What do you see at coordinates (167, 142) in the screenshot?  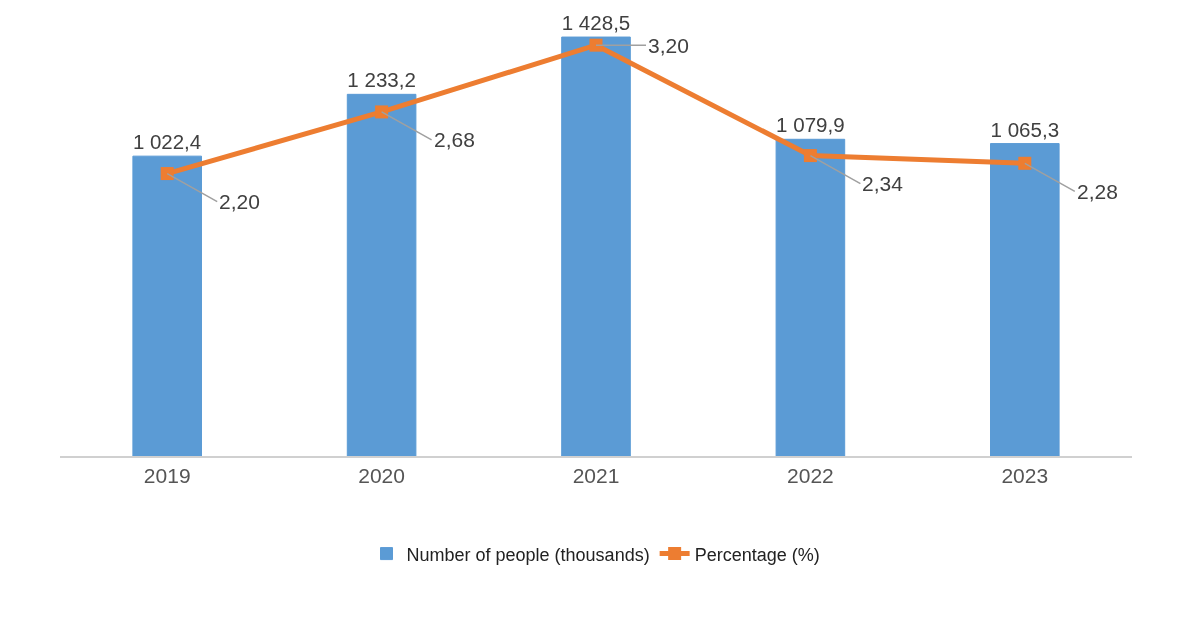 I see `data-label: 1 022,4` at bounding box center [167, 142].